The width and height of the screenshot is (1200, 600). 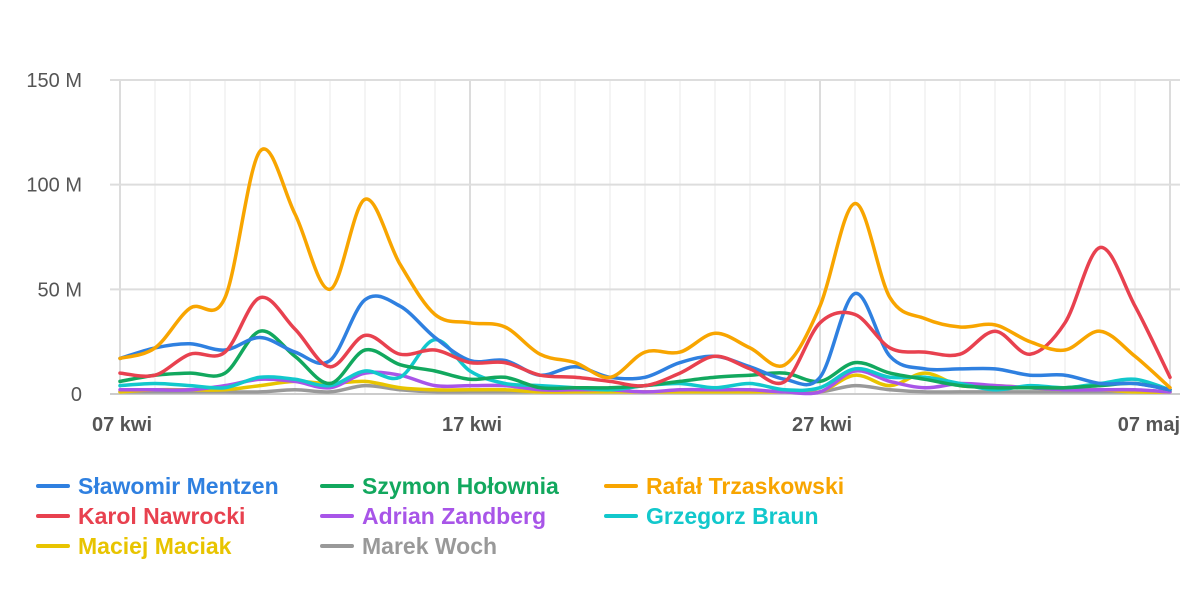 I want to click on legend-label: Sławomir Mentzen, so click(x=178, y=486).